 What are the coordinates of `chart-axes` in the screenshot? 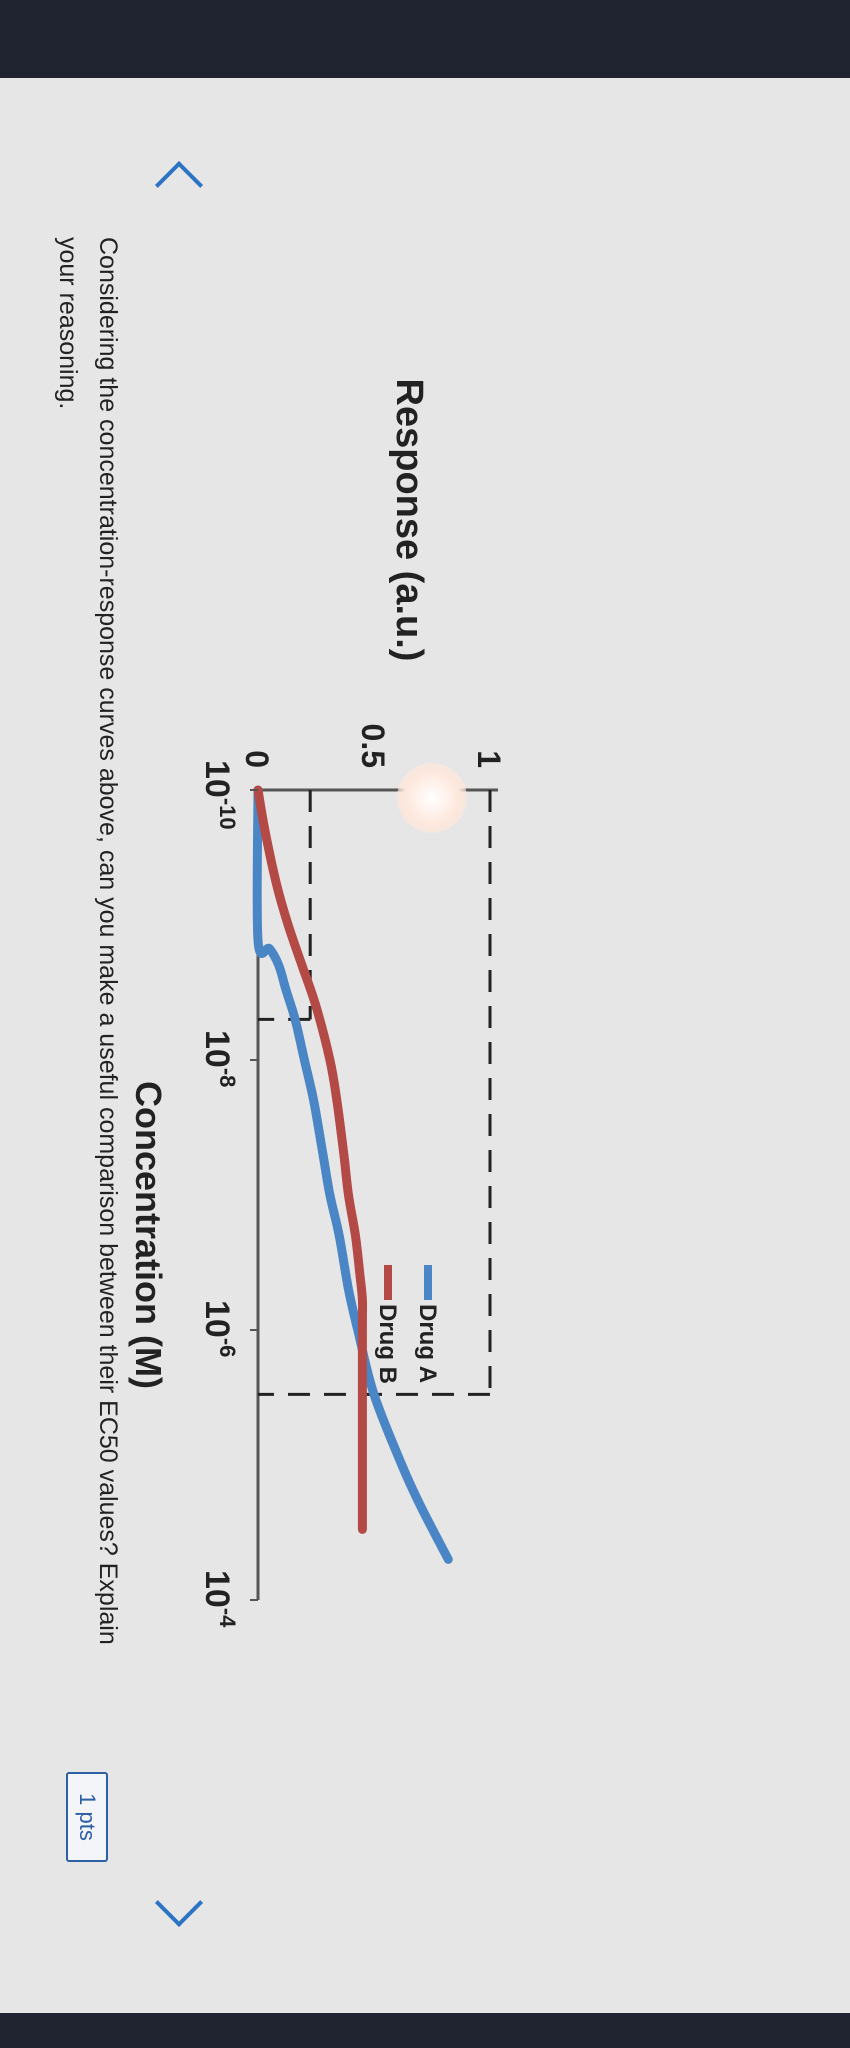 It's located at (377, 1194).